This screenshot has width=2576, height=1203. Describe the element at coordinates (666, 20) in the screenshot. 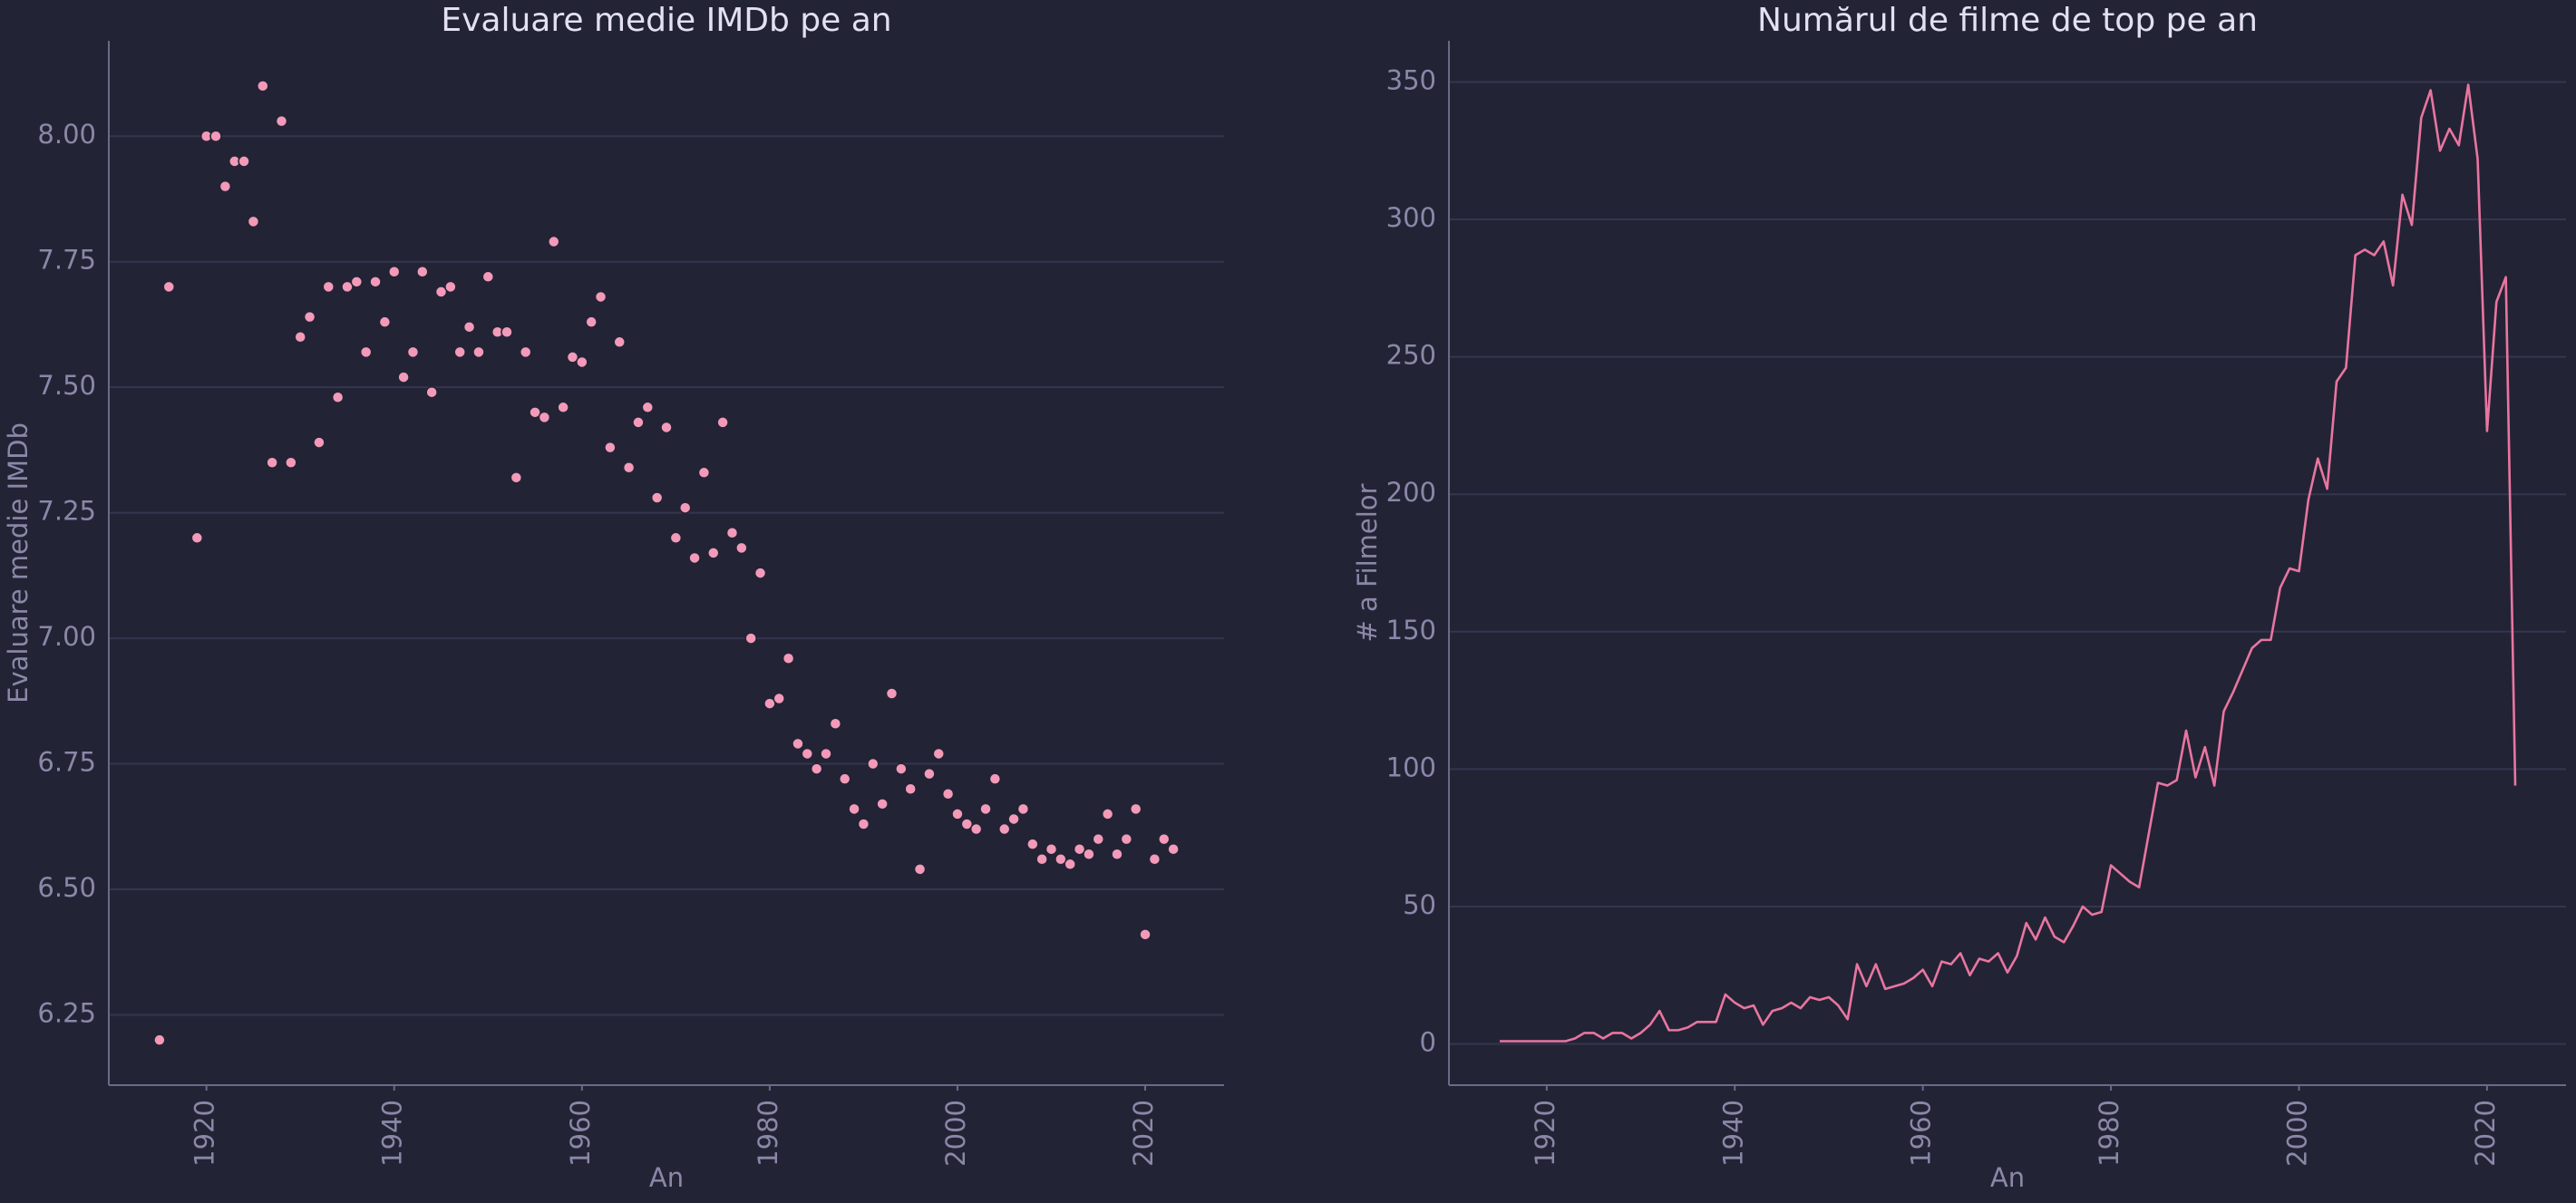

I see `chart-title: Evaluare medie IMDb pe an` at that location.